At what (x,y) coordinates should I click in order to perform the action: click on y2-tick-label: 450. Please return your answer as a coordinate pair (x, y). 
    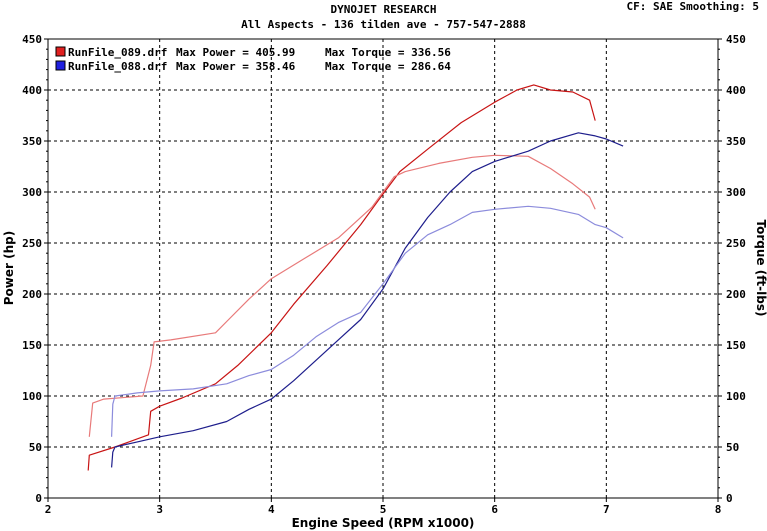
    Looking at the image, I should click on (736, 39).